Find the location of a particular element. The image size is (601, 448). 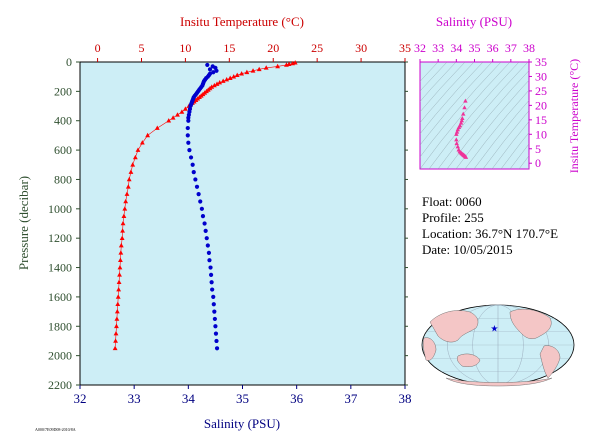

temperature-axis: 0 5 10 15 20 25 30 35 is located at coordinates (253, 51).